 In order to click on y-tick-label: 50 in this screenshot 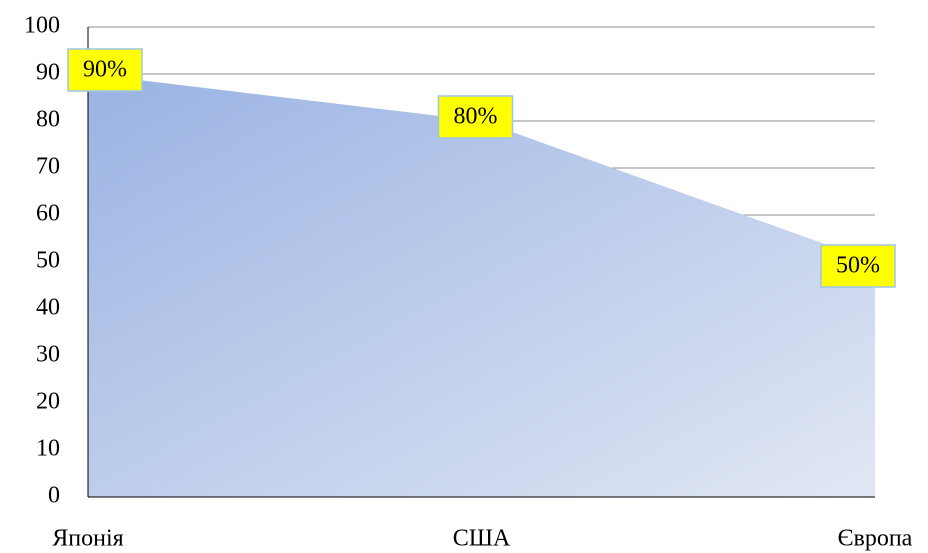, I will do `click(48, 261)`.